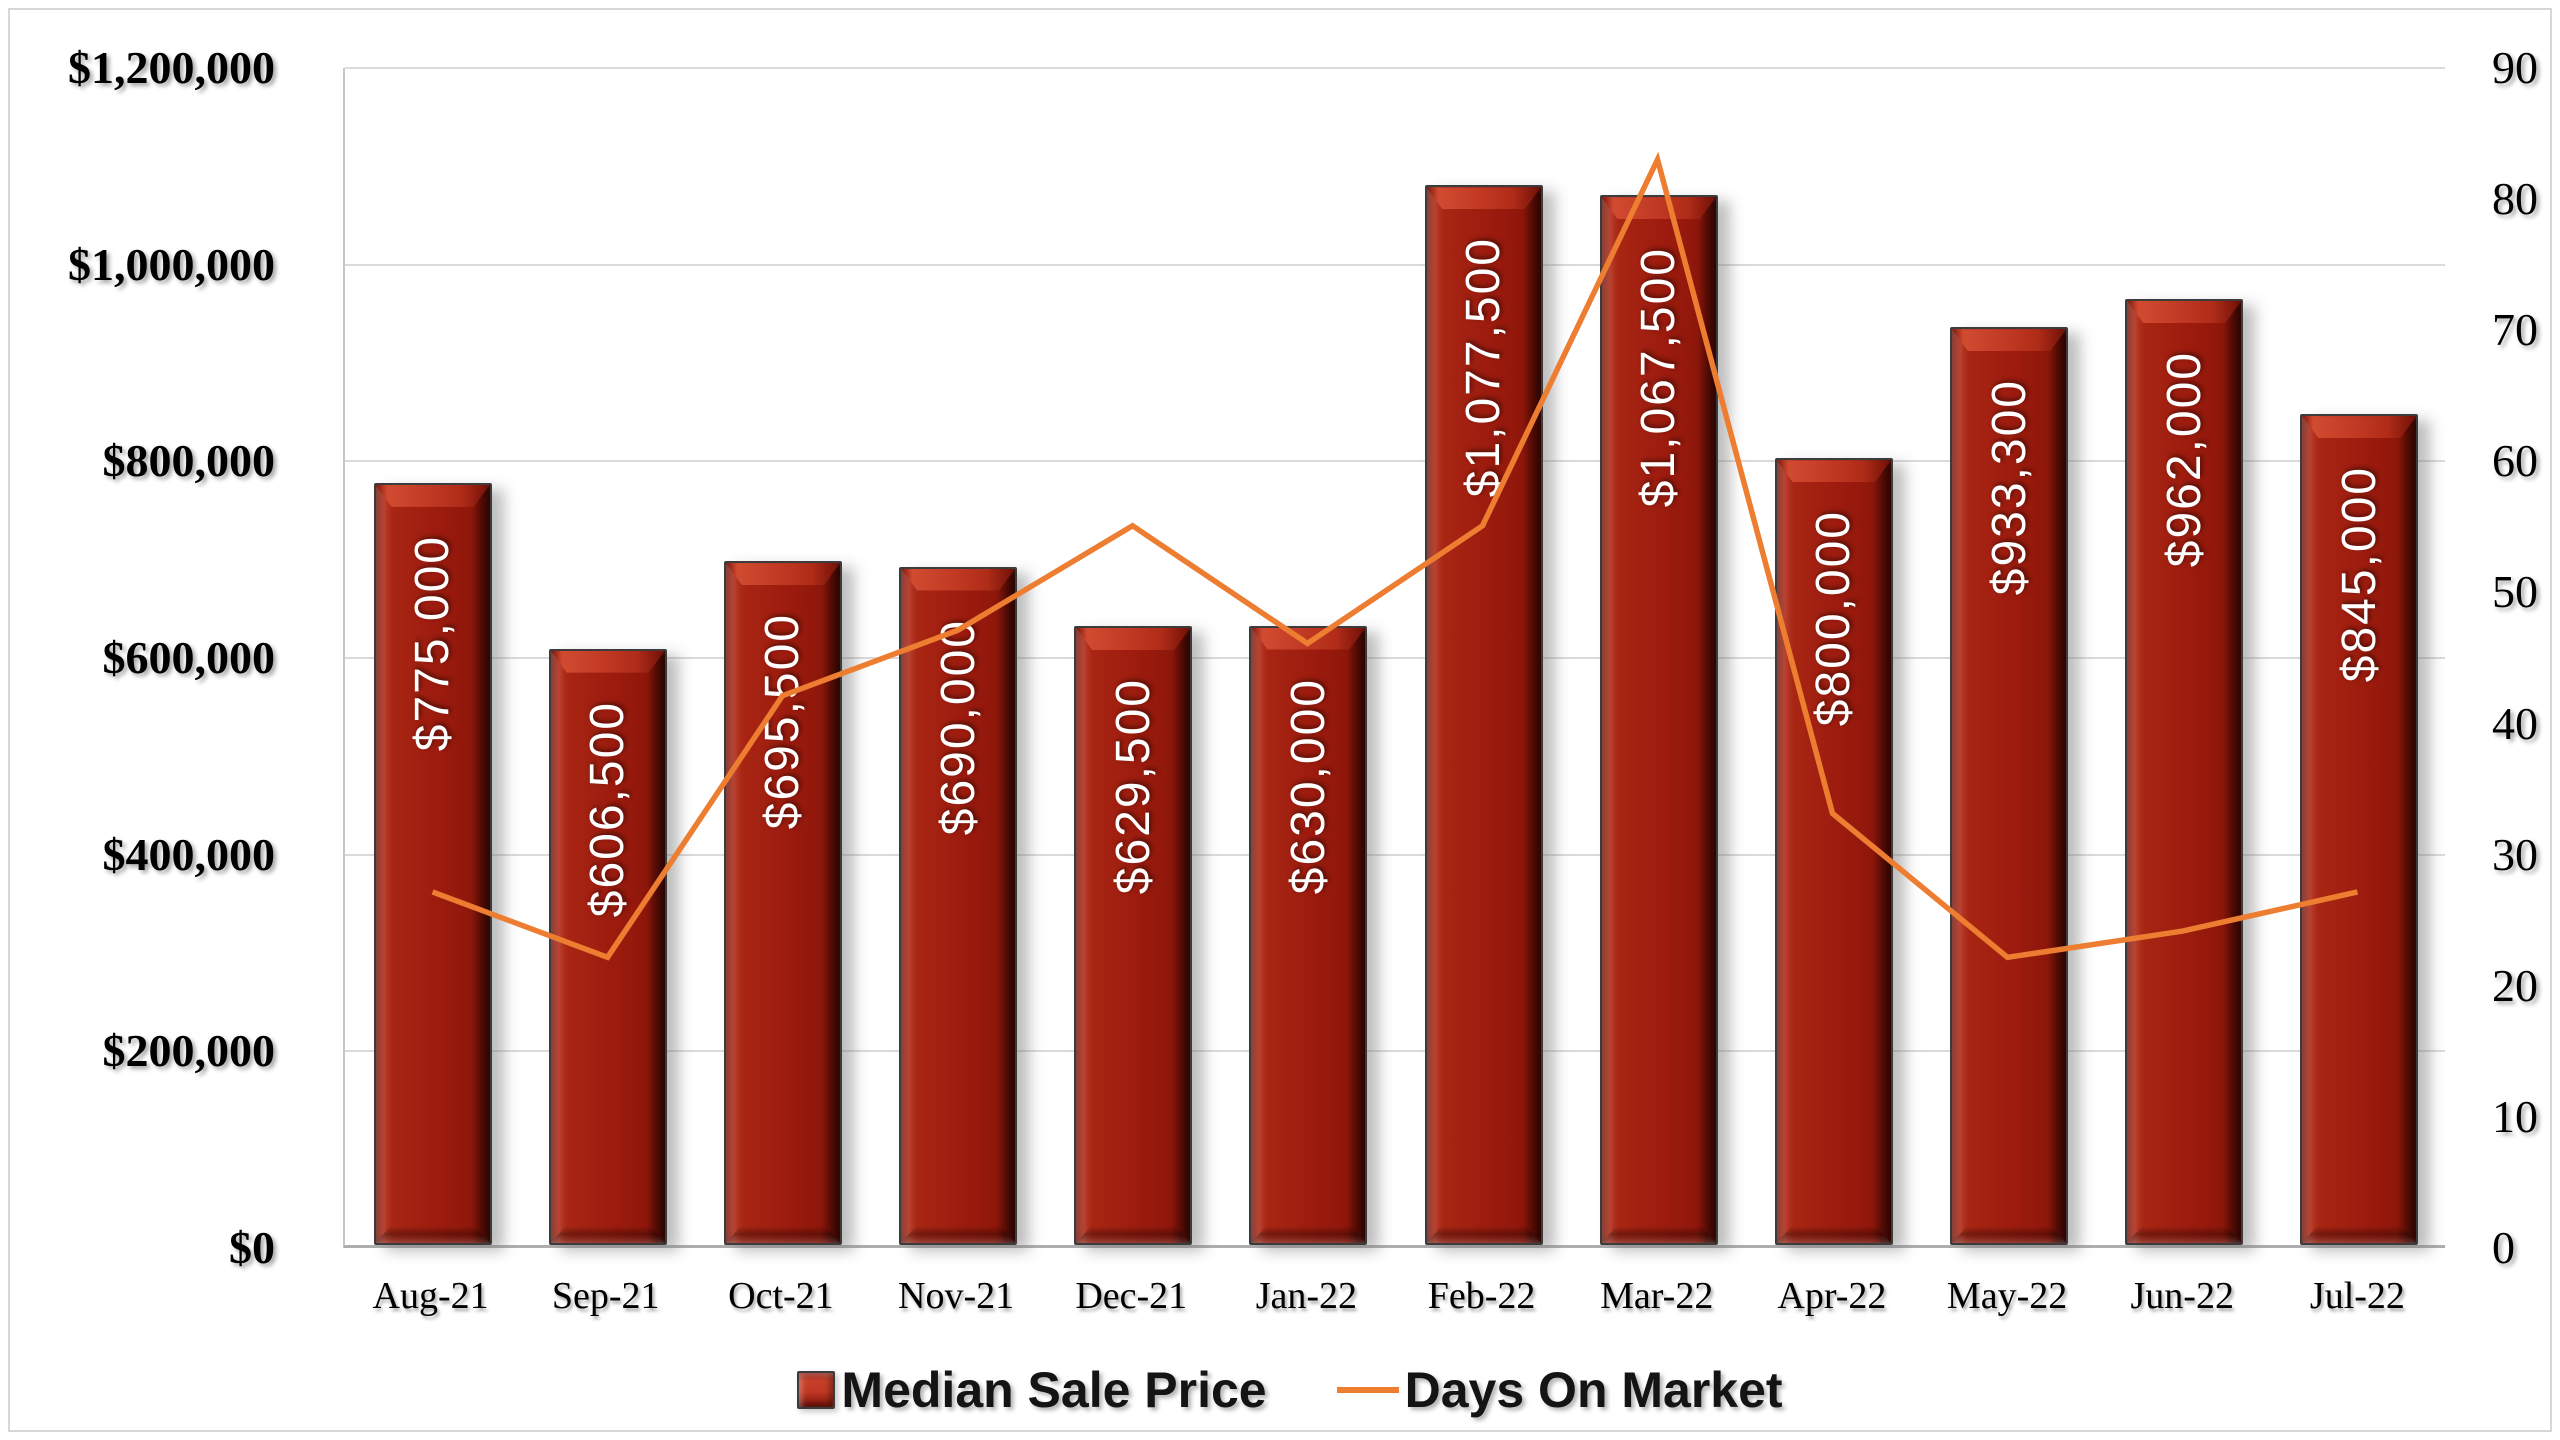 The height and width of the screenshot is (1440, 2560). Describe the element at coordinates (1832, 1296) in the screenshot. I see `category-label-apr-22: Apr-22` at that location.